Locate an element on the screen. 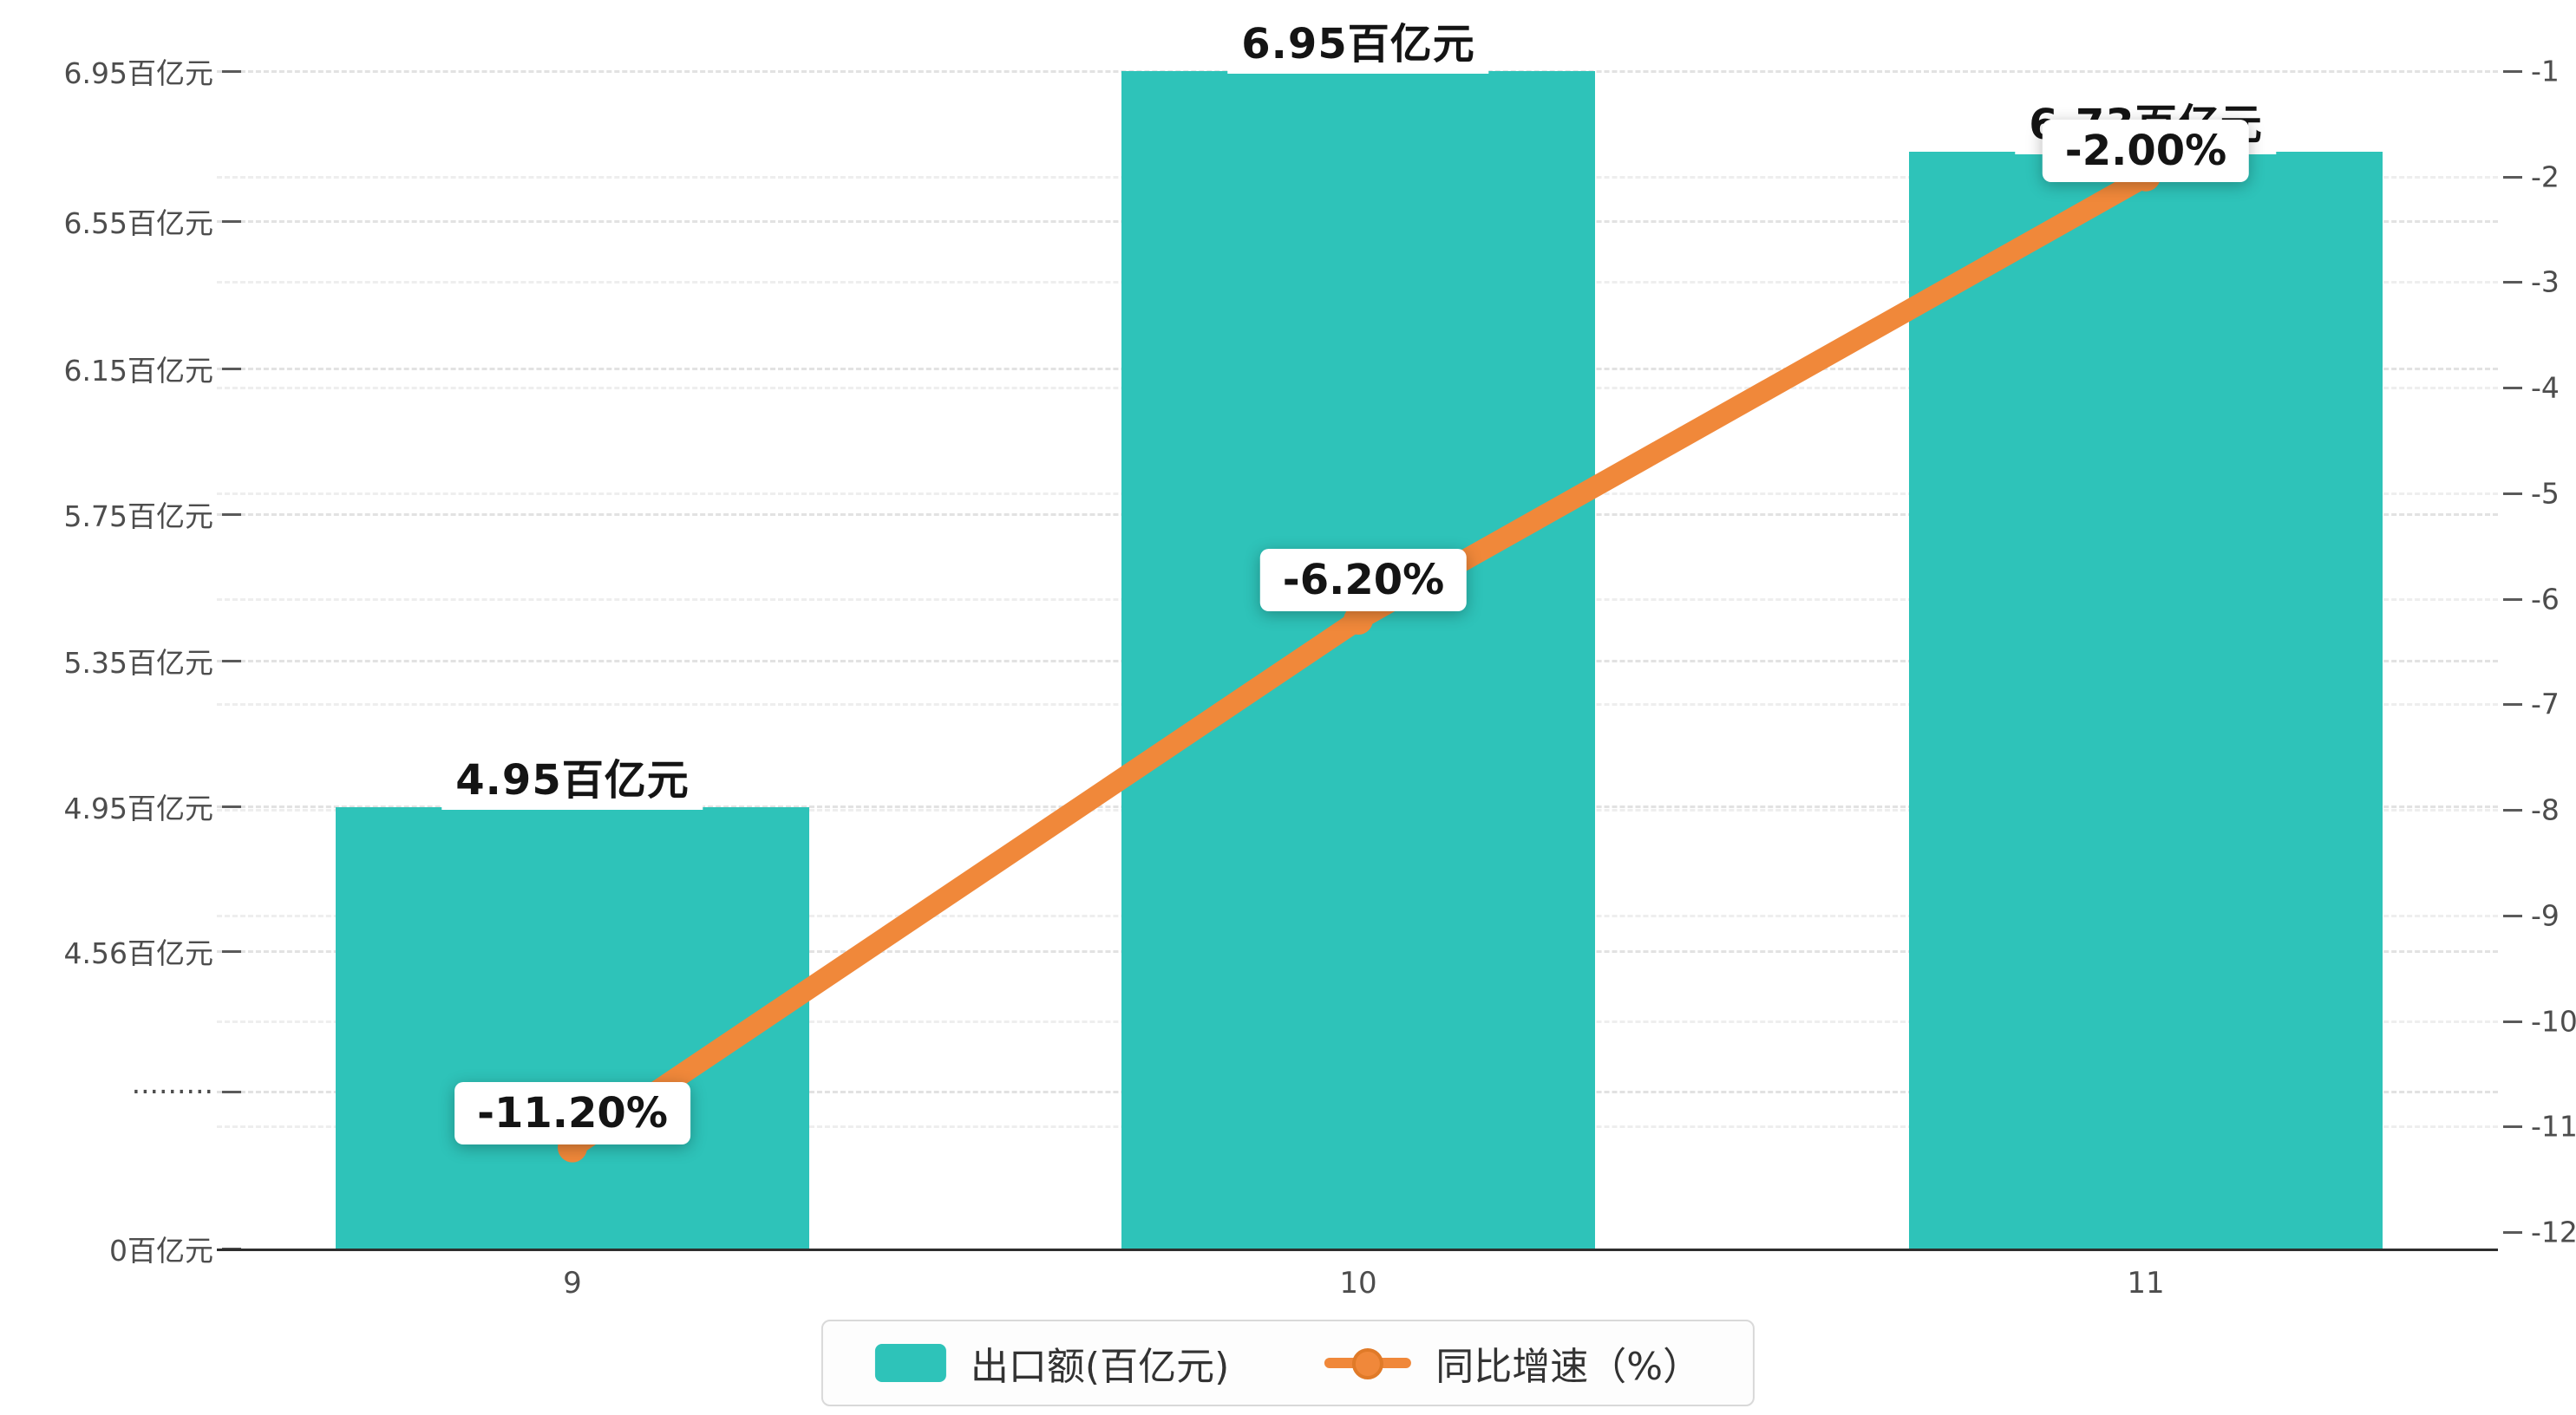  bar-swatch-icon is located at coordinates (910, 1363).